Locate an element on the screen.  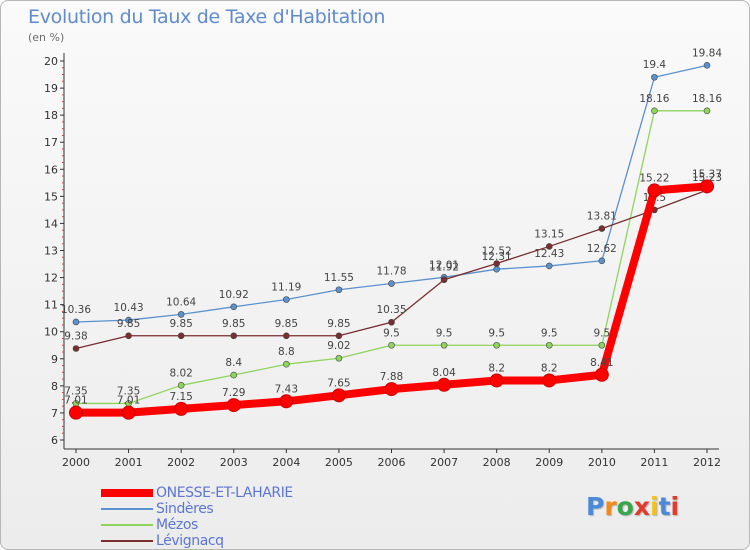
y-tick-label: 17 is located at coordinates (51, 142).